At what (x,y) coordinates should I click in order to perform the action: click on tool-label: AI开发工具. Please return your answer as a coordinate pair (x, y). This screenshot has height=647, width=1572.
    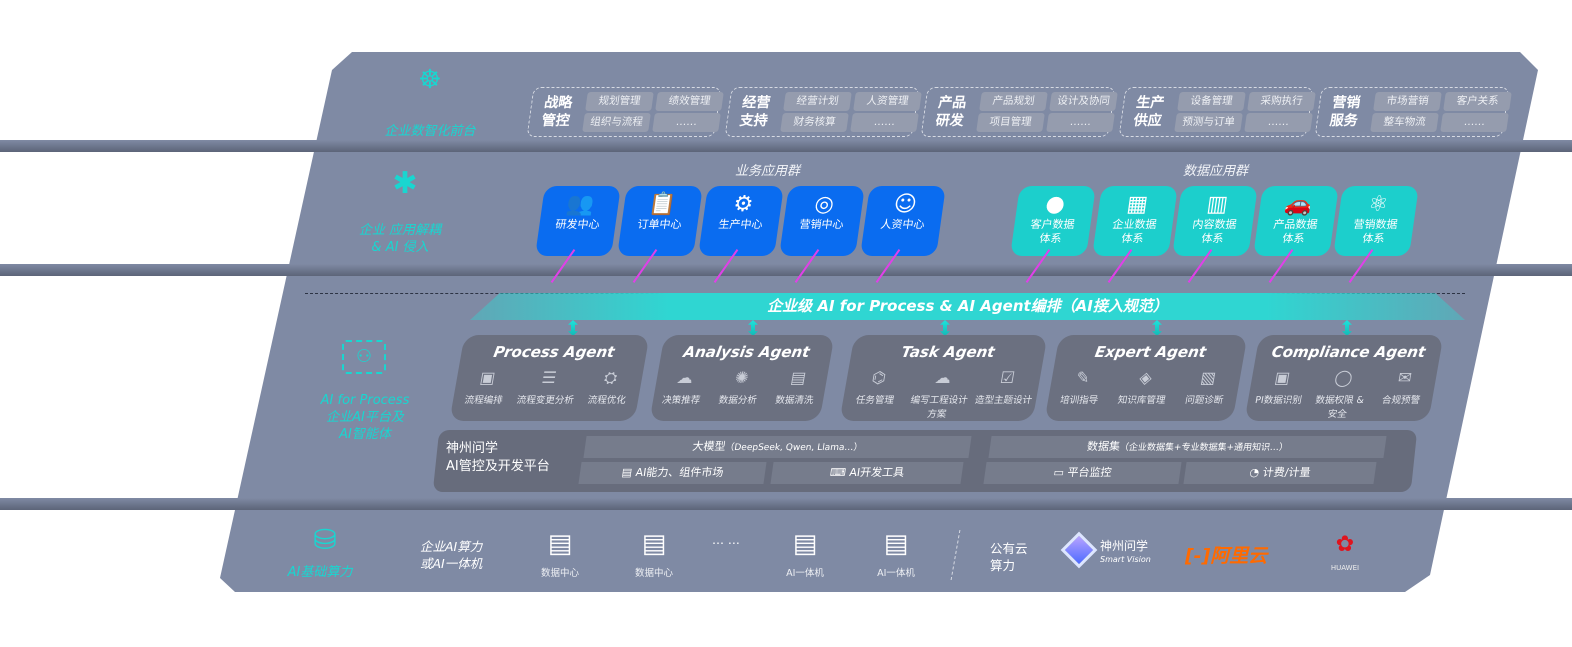
    Looking at the image, I should click on (877, 472).